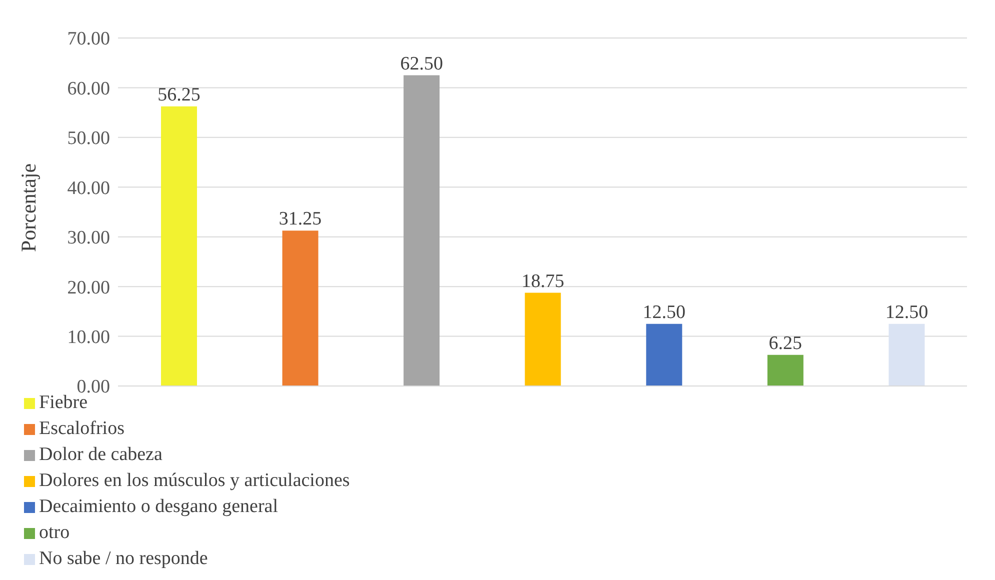 This screenshot has height=580, width=995. What do you see at coordinates (300, 219) in the screenshot?
I see `data-label: 31.25` at bounding box center [300, 219].